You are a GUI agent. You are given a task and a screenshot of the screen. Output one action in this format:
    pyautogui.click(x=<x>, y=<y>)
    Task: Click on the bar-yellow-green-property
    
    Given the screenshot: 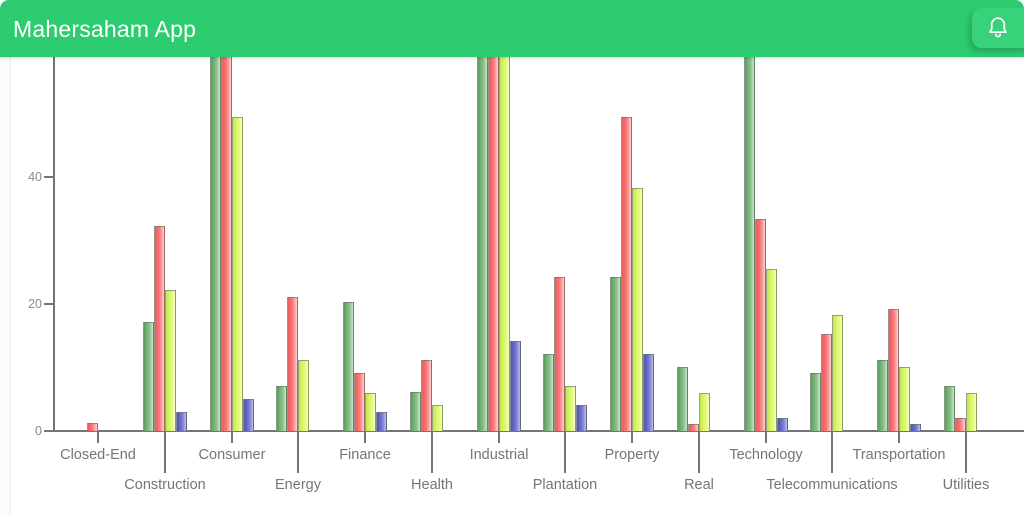 What is the action you would take?
    pyautogui.click(x=637, y=309)
    